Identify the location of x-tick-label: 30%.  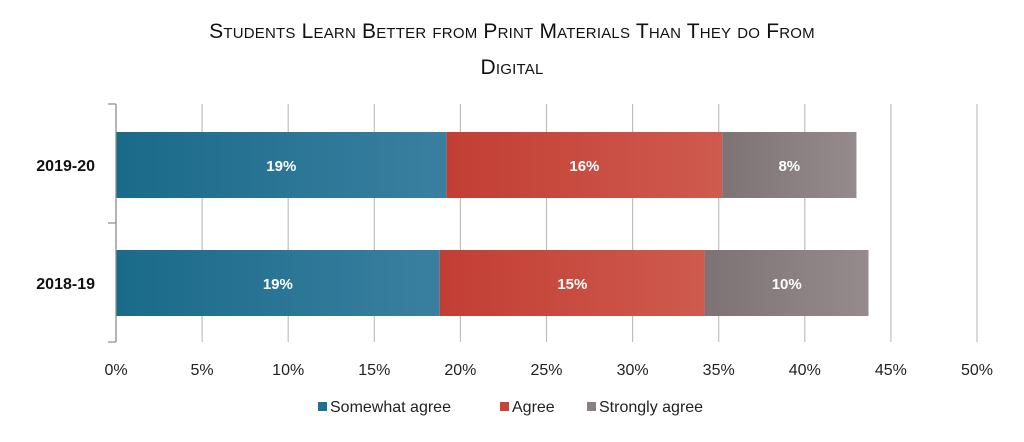
(633, 370).